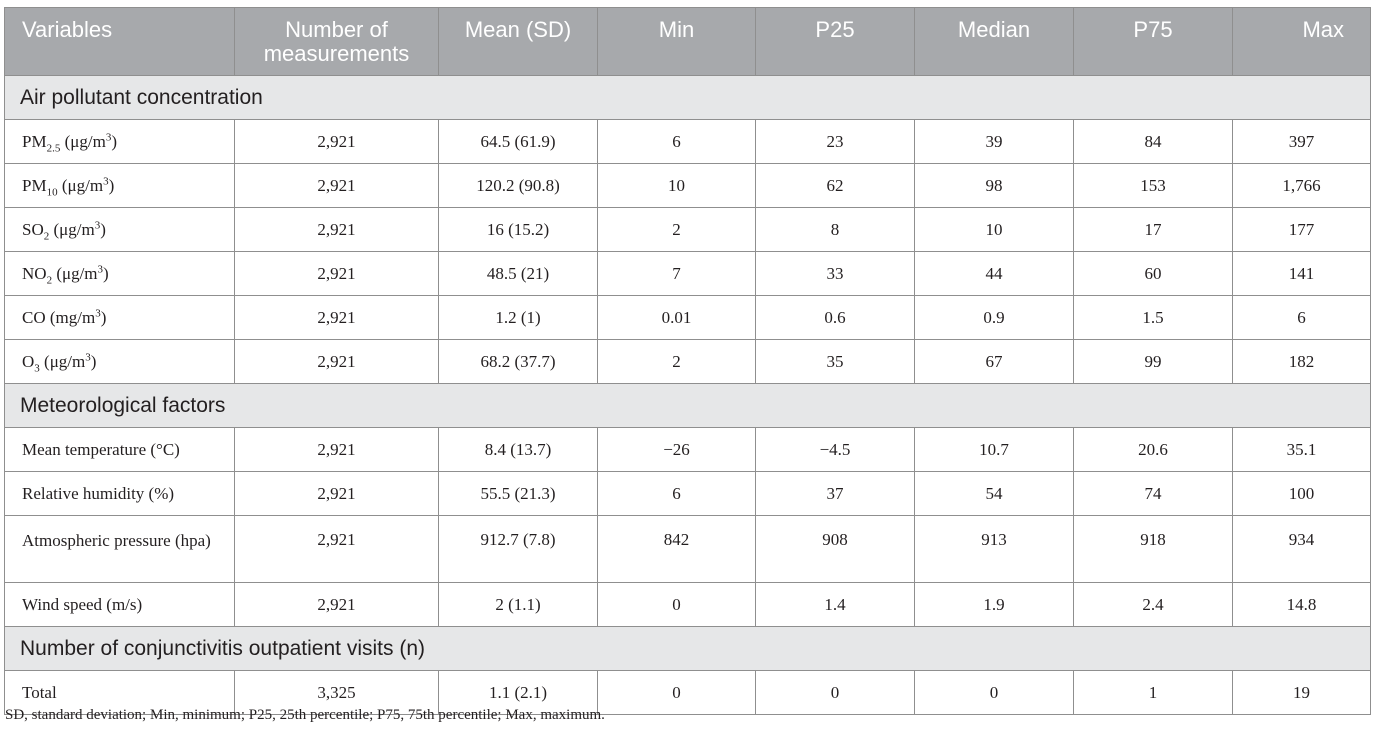 The width and height of the screenshot is (1375, 735). What do you see at coordinates (994, 361) in the screenshot?
I see `median-cell: 67` at bounding box center [994, 361].